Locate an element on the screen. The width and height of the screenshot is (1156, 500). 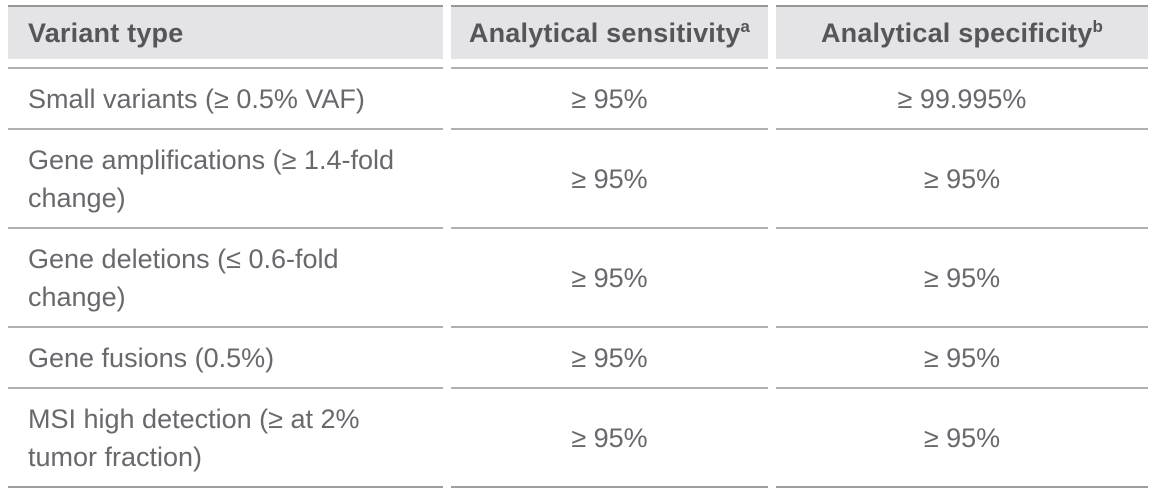
table-row: Gene fusions (0.5%) ≥ 95% ≥ 95% is located at coordinates (578, 356).